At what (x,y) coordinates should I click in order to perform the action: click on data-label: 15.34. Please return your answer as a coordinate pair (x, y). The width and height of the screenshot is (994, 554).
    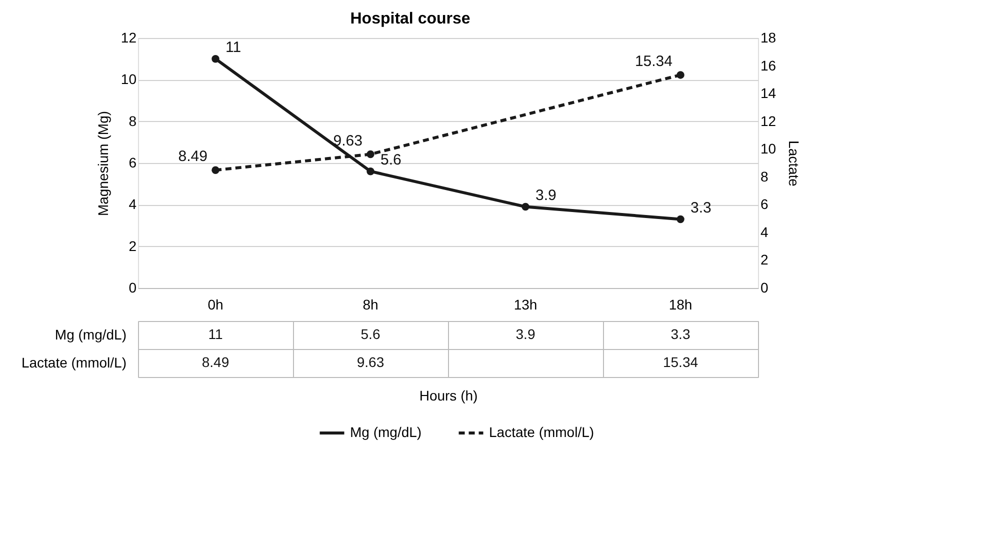
    Looking at the image, I should click on (680, 362).